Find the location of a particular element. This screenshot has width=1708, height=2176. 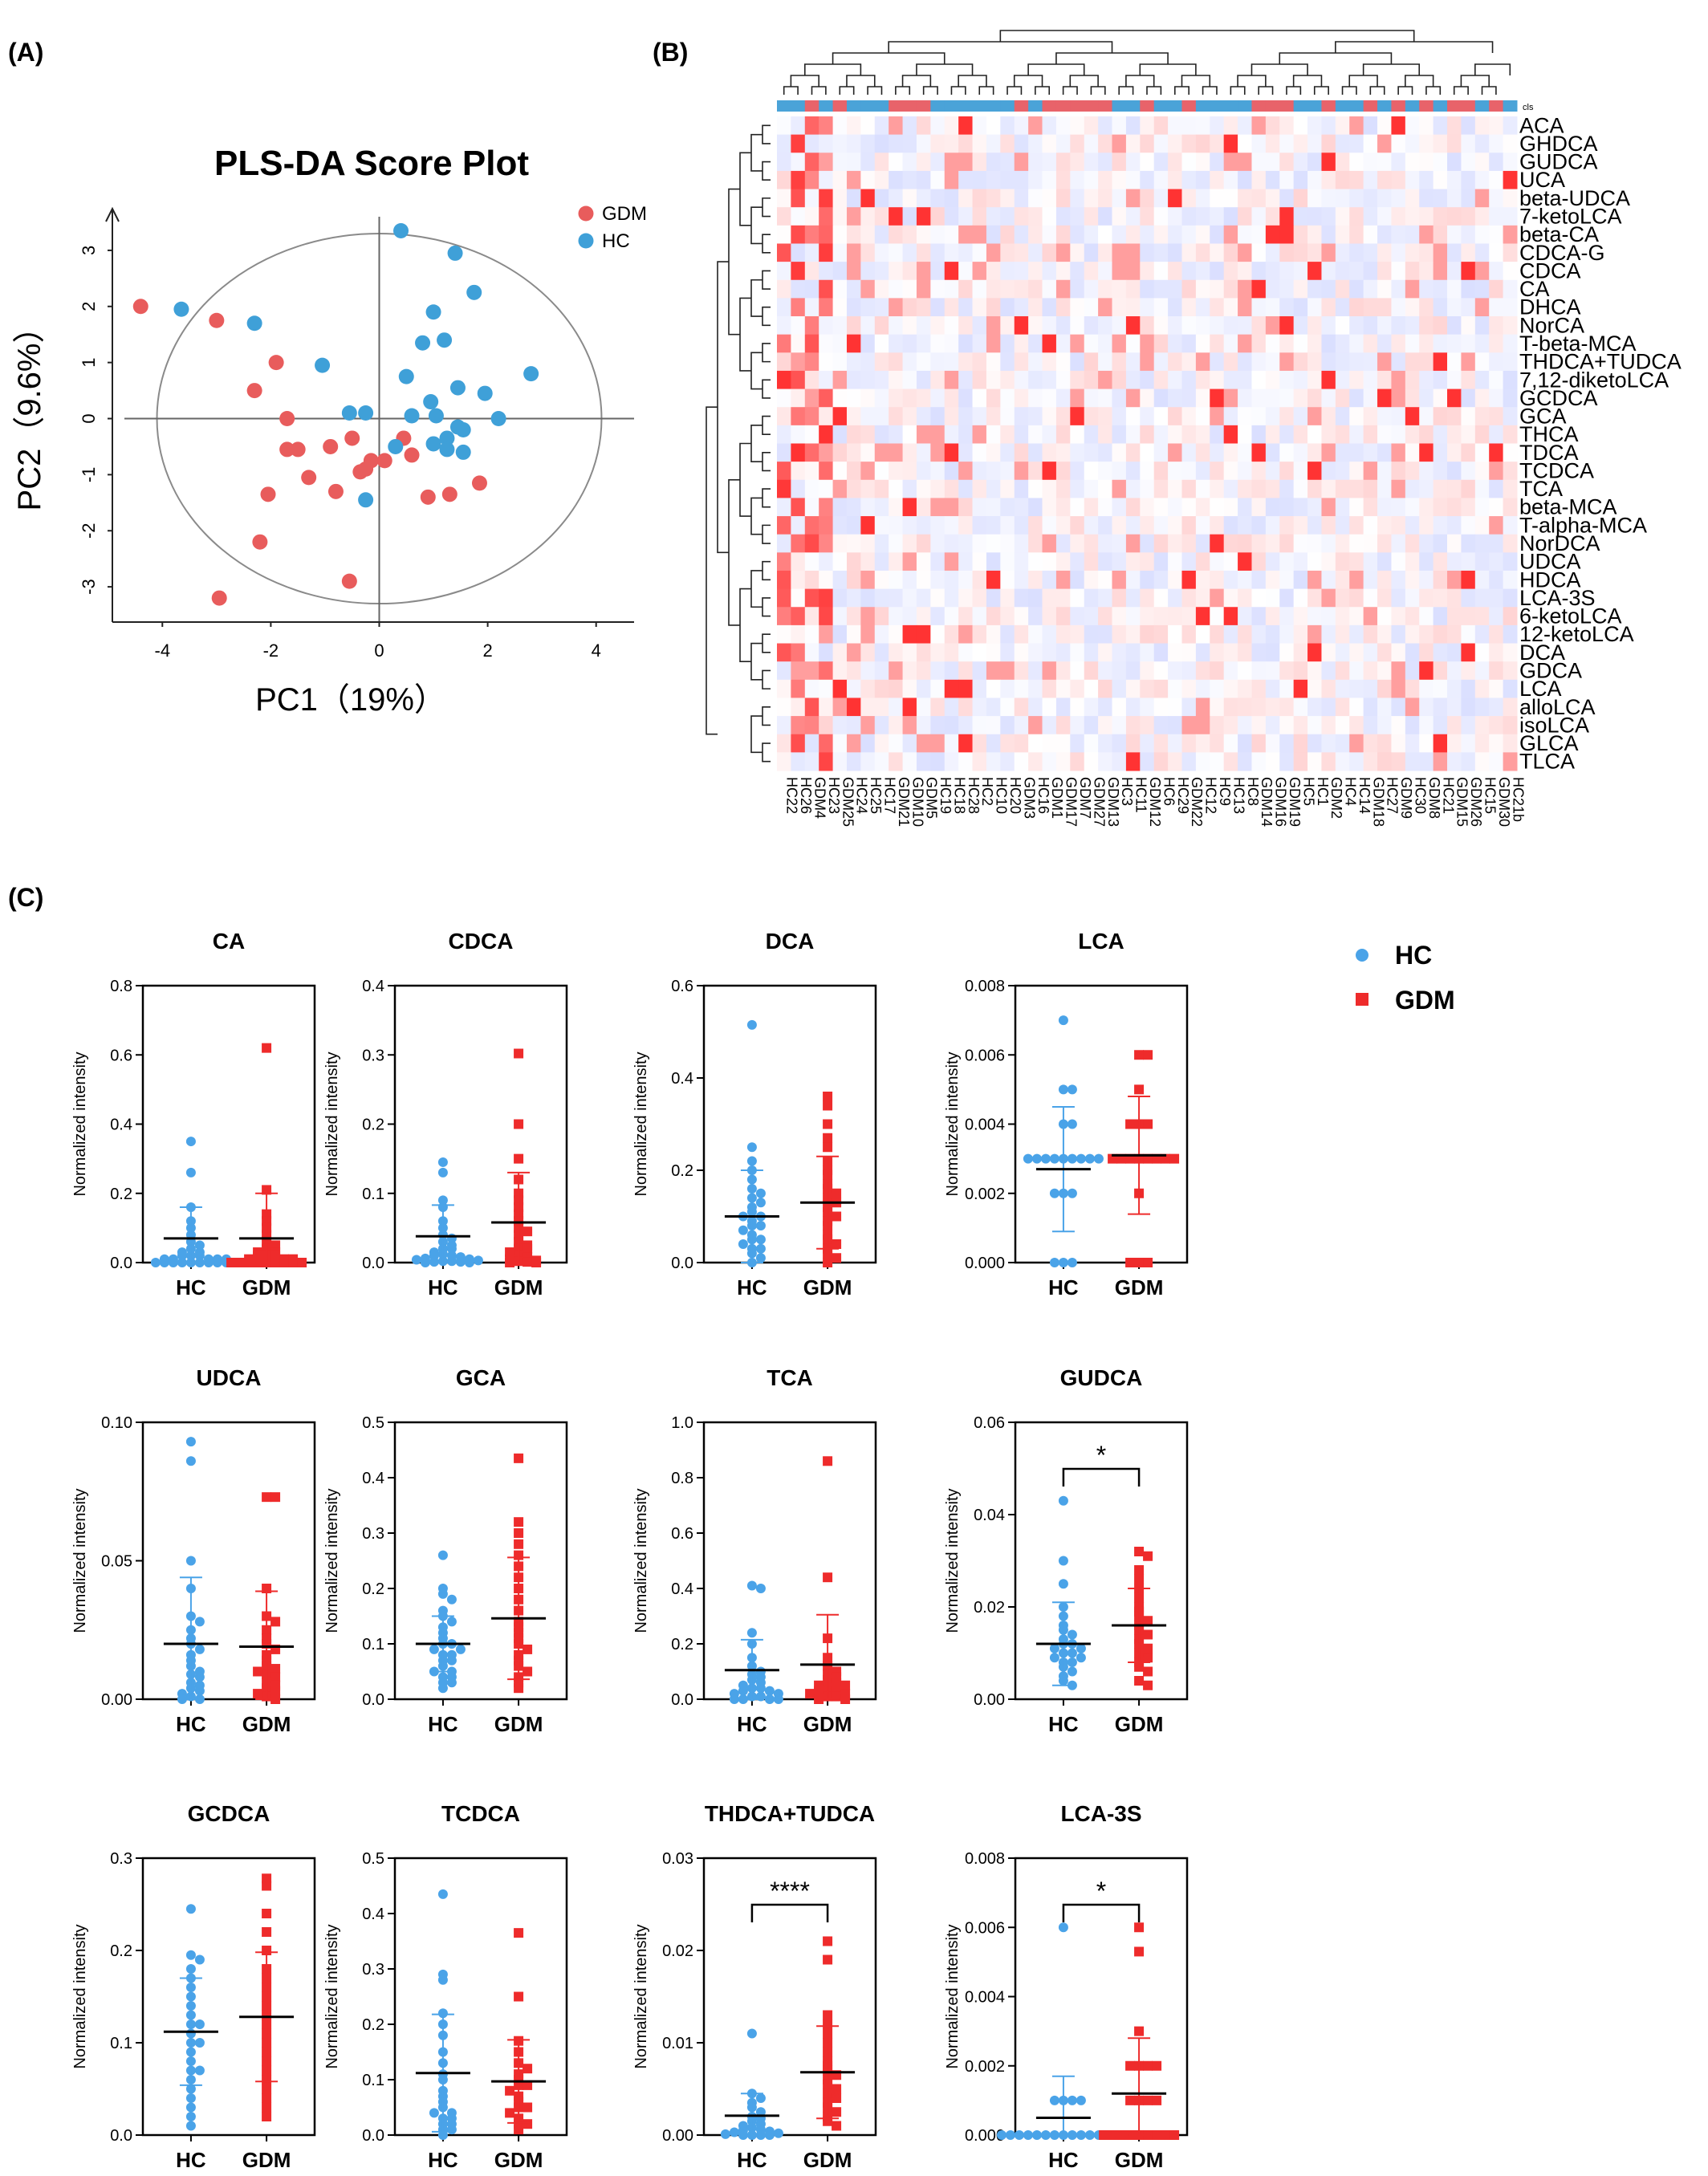

plot-frame is located at coordinates (228, 1561).